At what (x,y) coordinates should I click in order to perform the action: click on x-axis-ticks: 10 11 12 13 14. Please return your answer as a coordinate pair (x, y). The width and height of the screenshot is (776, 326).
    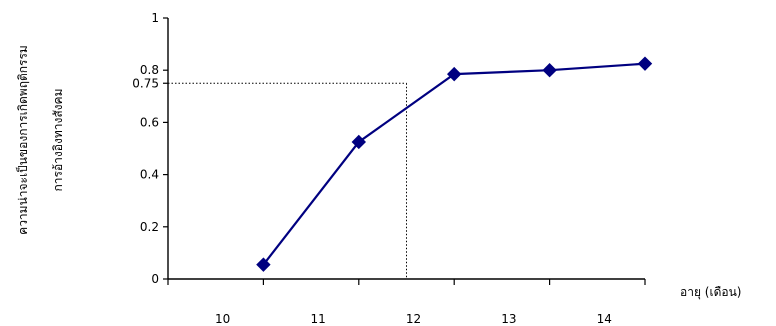
    Looking at the image, I should click on (406, 302).